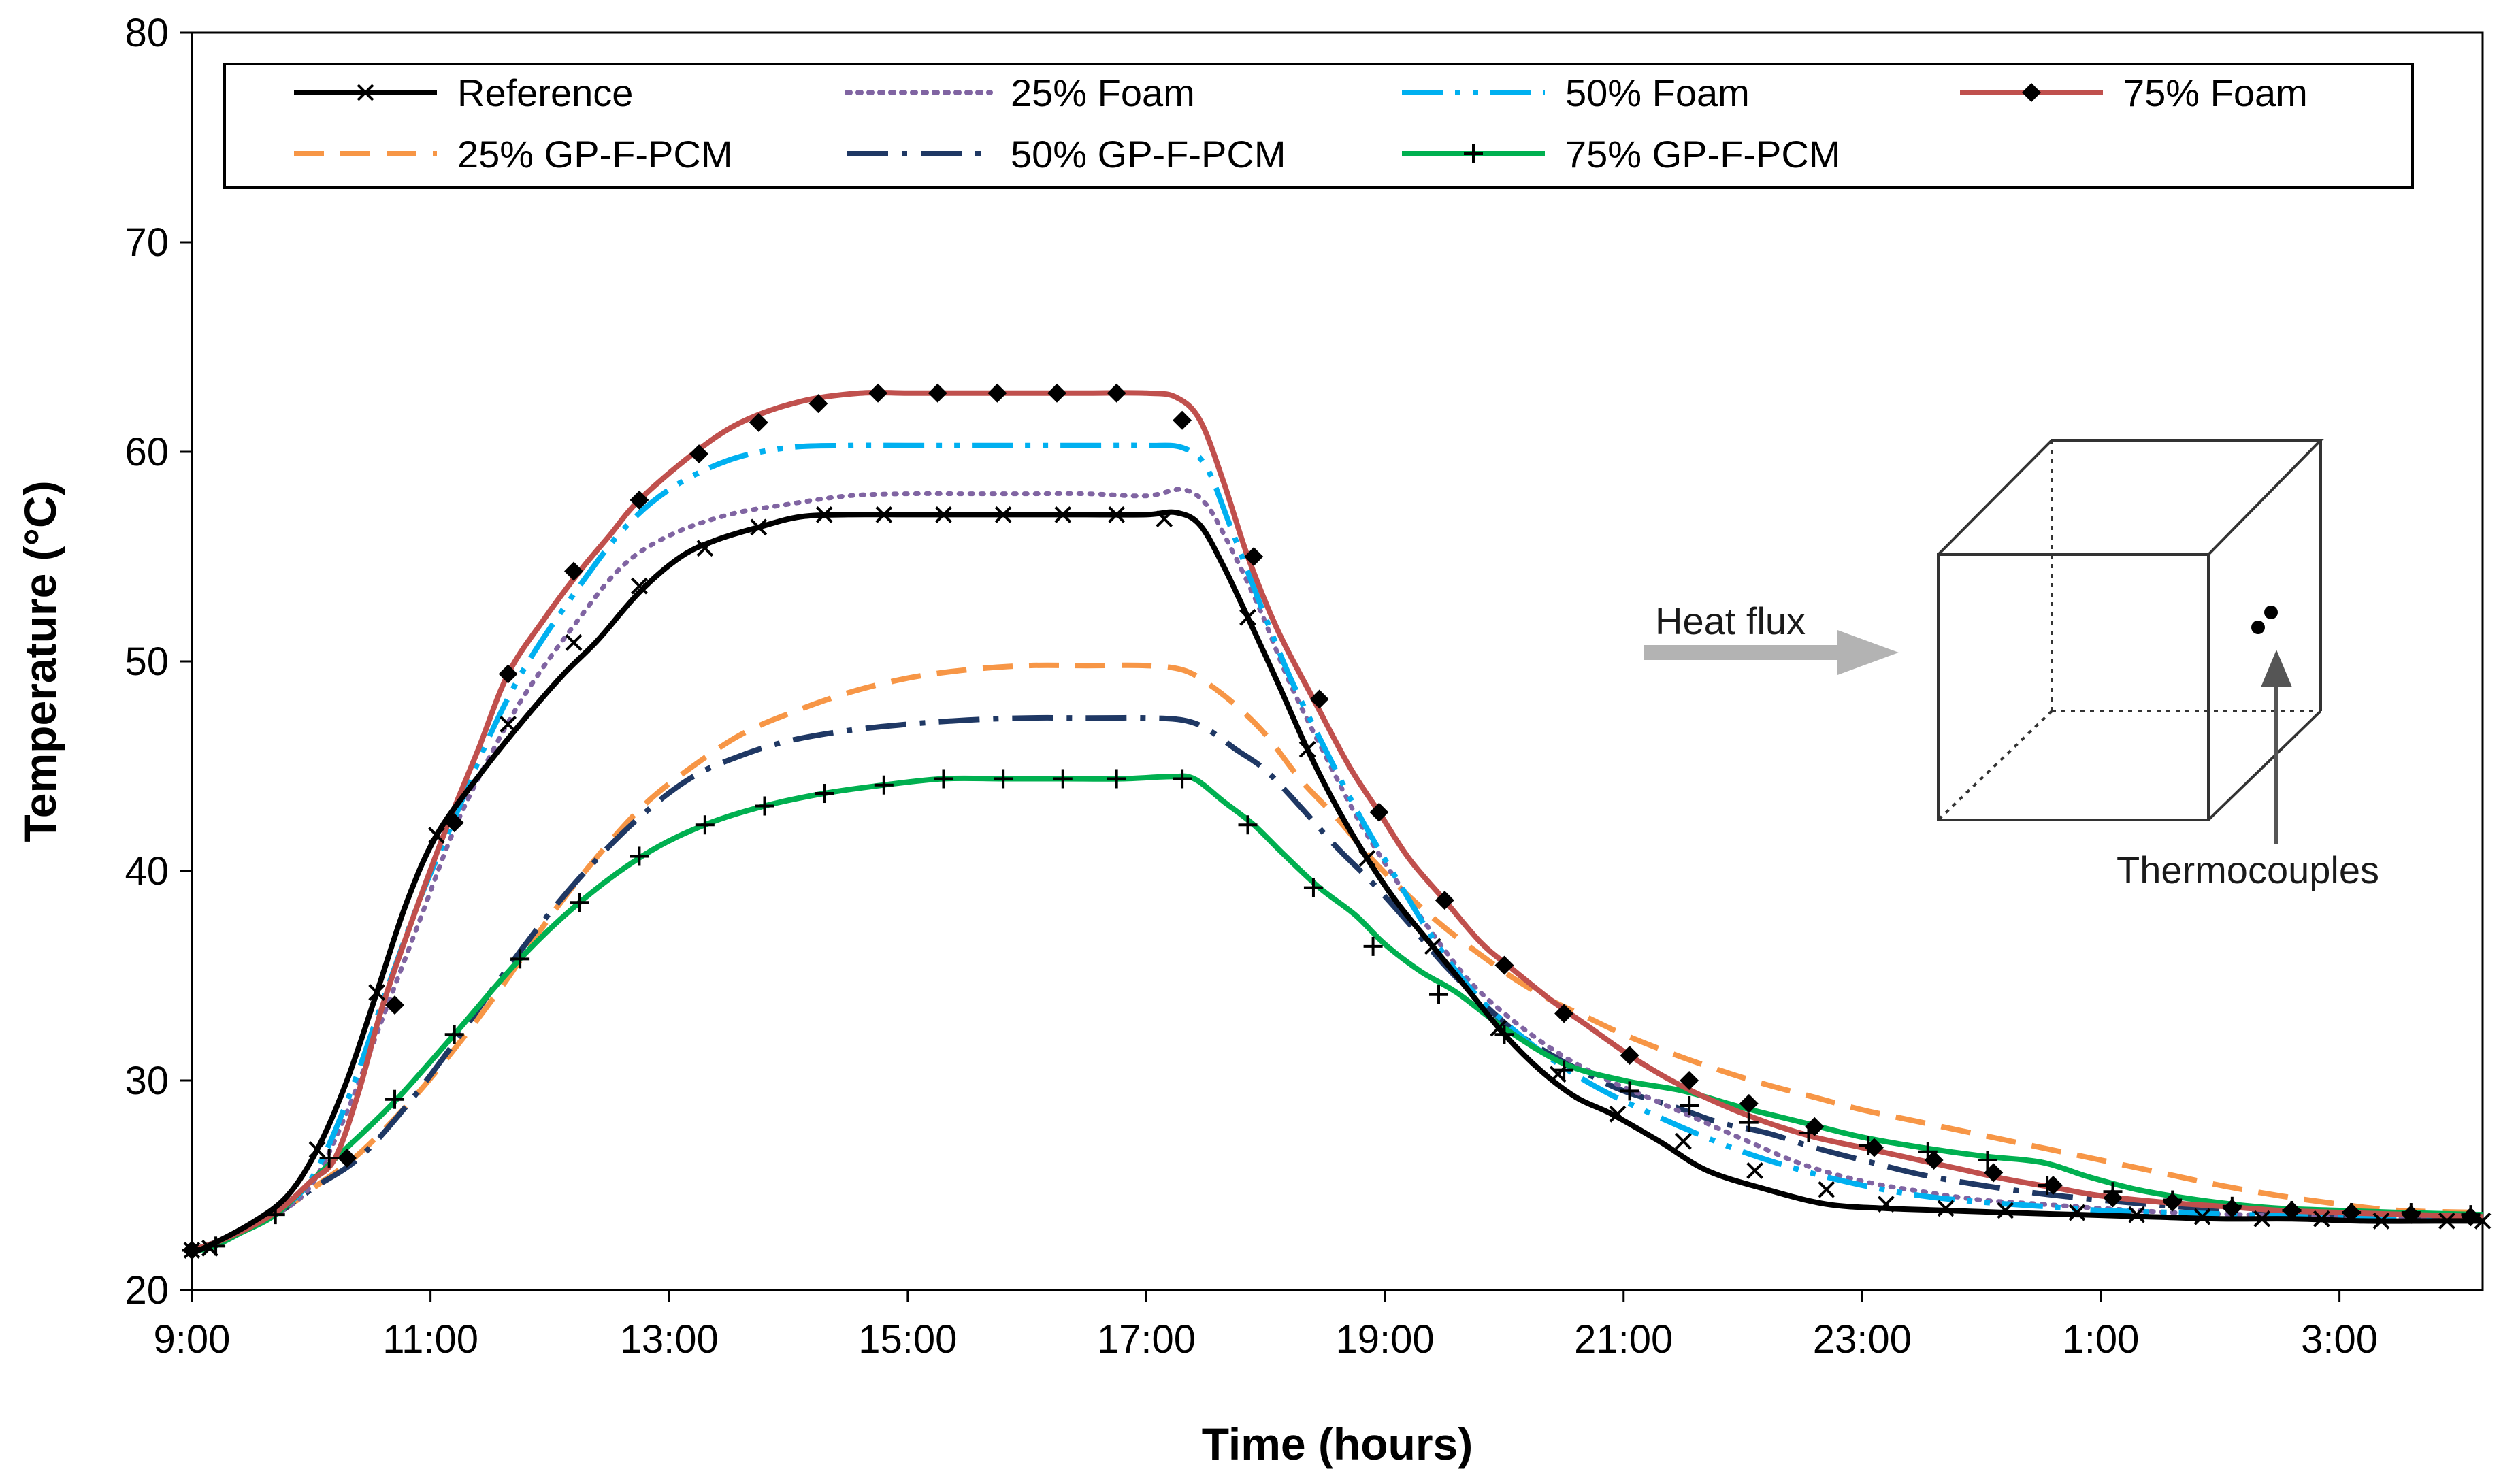  I want to click on x-tick-label: 19:00, so click(1385, 1339).